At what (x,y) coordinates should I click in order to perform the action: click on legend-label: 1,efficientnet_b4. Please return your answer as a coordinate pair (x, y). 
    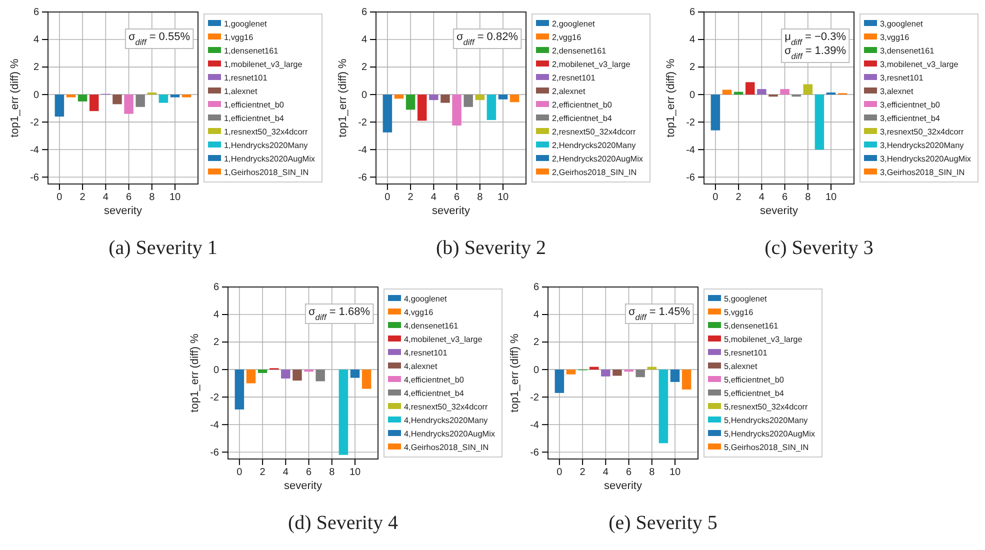
    Looking at the image, I should click on (254, 118).